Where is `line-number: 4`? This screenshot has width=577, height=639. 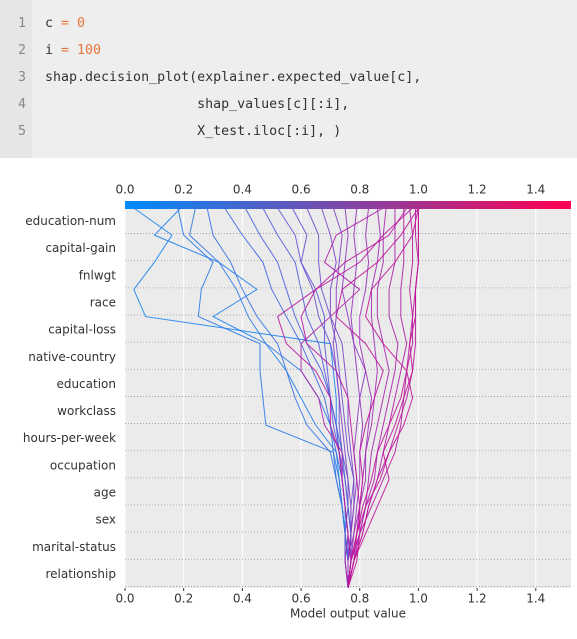 line-number: 4 is located at coordinates (22, 104).